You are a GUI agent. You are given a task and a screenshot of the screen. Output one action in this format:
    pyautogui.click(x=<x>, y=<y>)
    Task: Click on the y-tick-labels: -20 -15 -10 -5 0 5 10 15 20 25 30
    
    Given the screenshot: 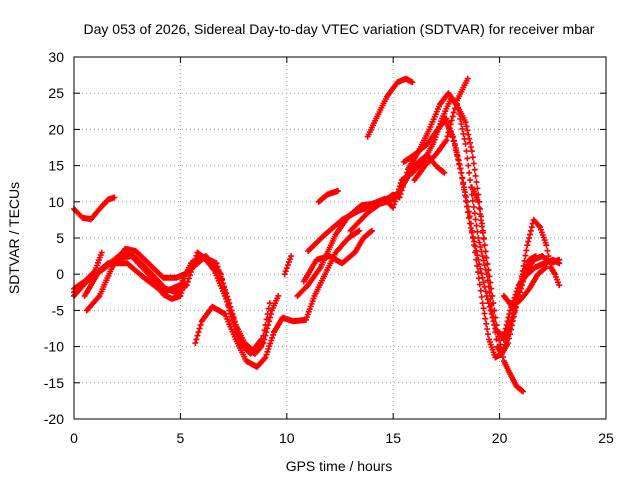 What is the action you would take?
    pyautogui.click(x=54, y=238)
    